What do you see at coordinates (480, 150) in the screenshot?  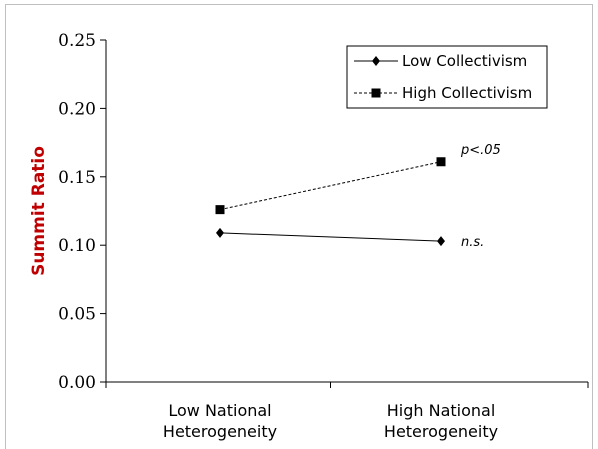 I see `significance-annotation: p<.05` at bounding box center [480, 150].